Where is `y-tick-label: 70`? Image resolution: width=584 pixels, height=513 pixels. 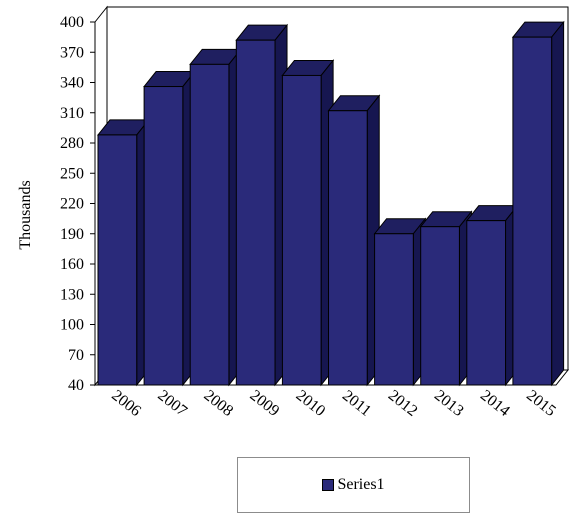
y-tick-label: 70 is located at coordinates (76, 355).